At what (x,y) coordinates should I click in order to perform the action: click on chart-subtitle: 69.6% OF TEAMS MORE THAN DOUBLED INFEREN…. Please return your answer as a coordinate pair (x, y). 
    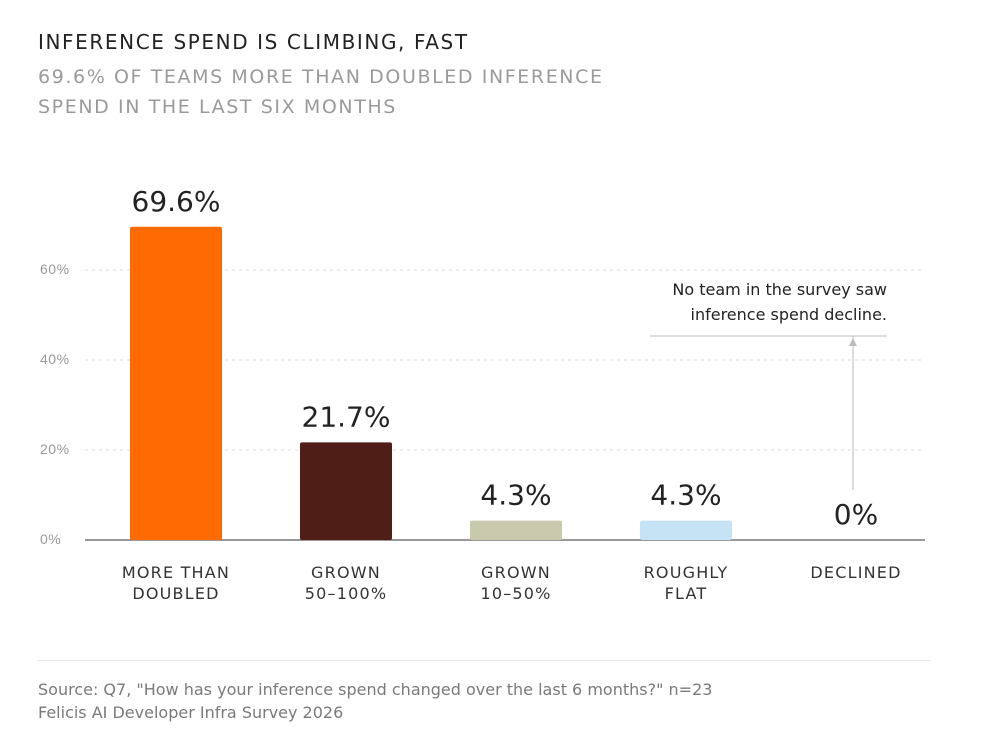
    Looking at the image, I should click on (321, 92).